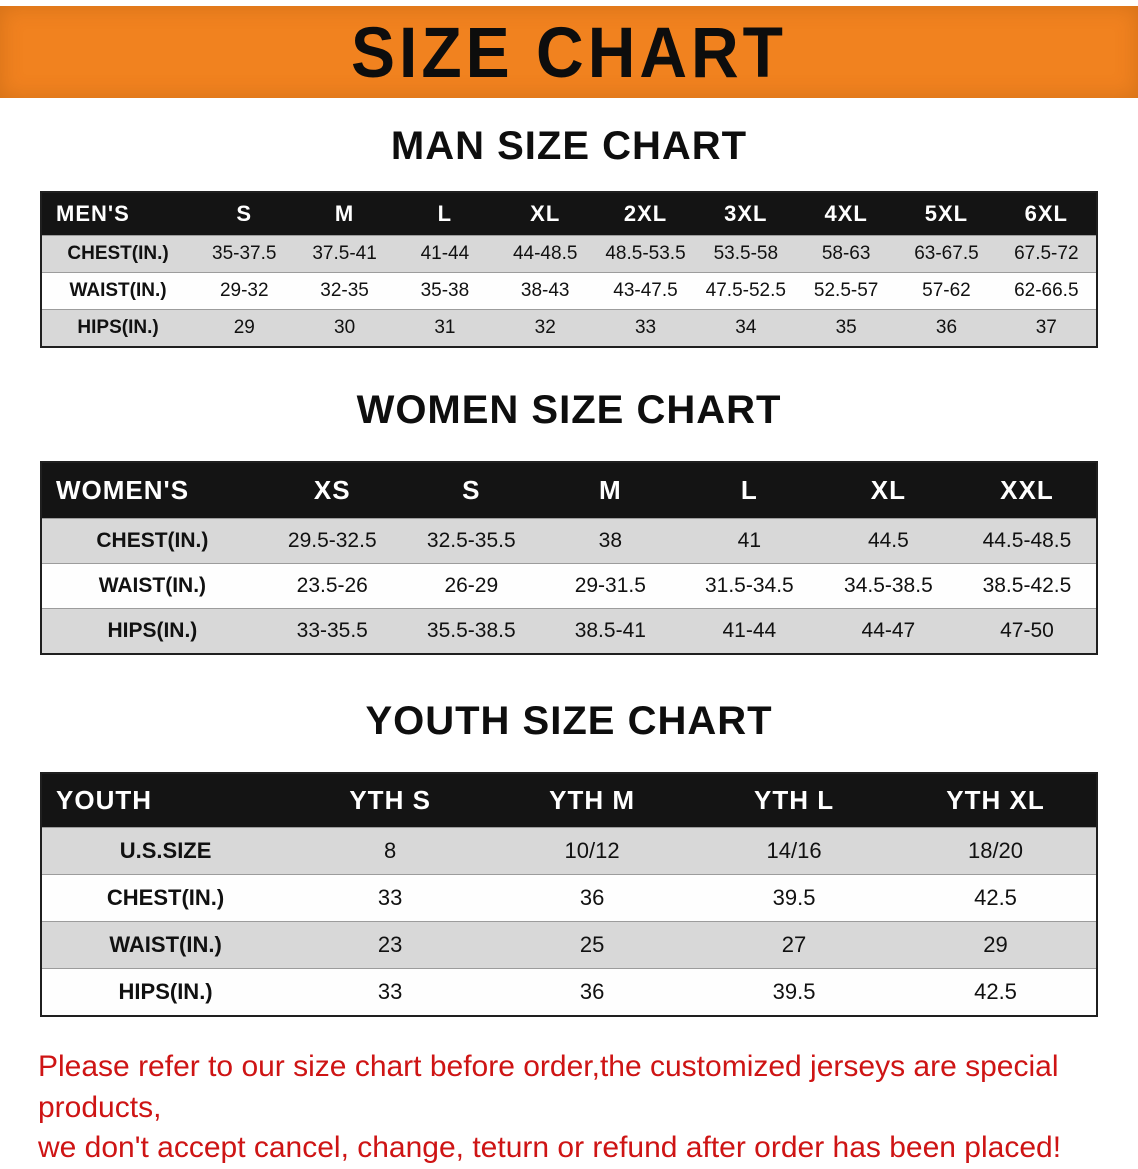 This screenshot has width=1138, height=1169. What do you see at coordinates (1046, 290) in the screenshot?
I see `size-value-cell: 62-66.5` at bounding box center [1046, 290].